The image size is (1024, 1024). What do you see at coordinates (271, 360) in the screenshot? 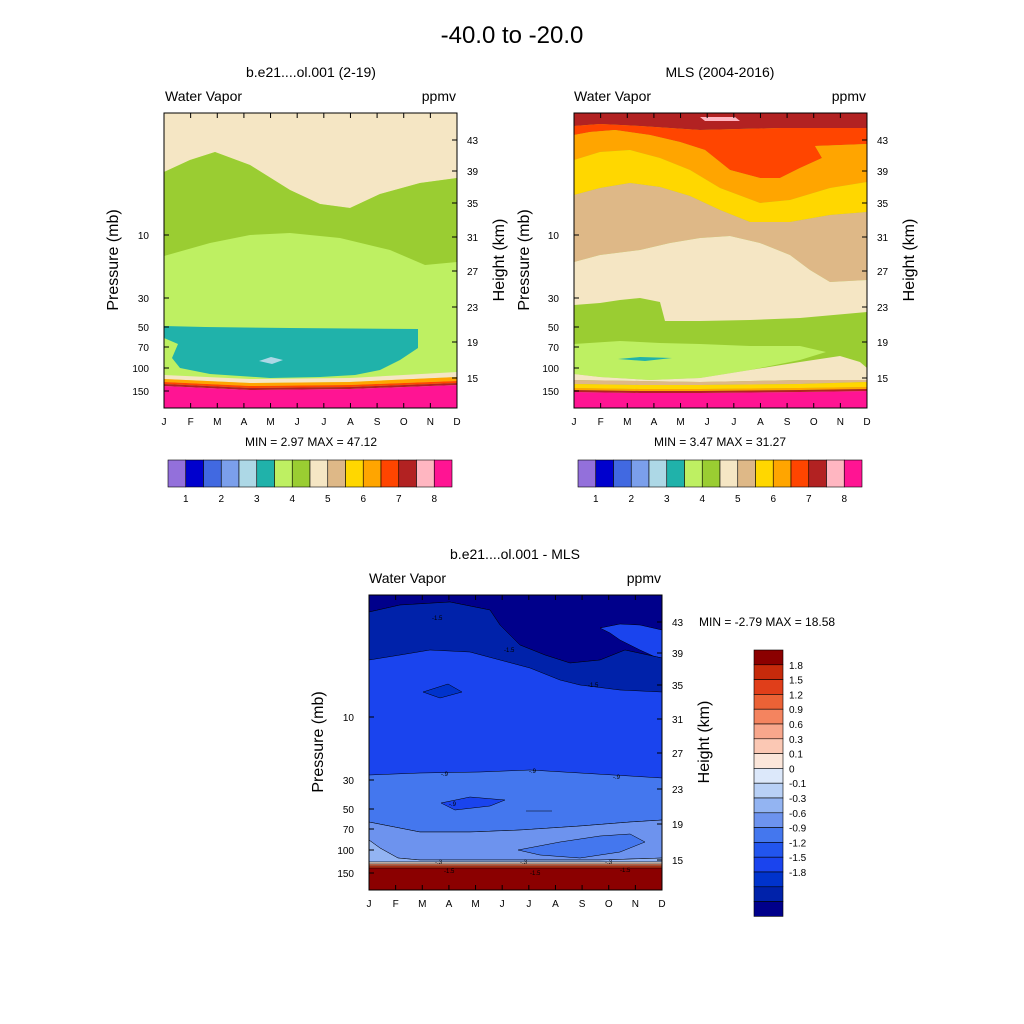
I see `model-spot-lightblue` at bounding box center [271, 360].